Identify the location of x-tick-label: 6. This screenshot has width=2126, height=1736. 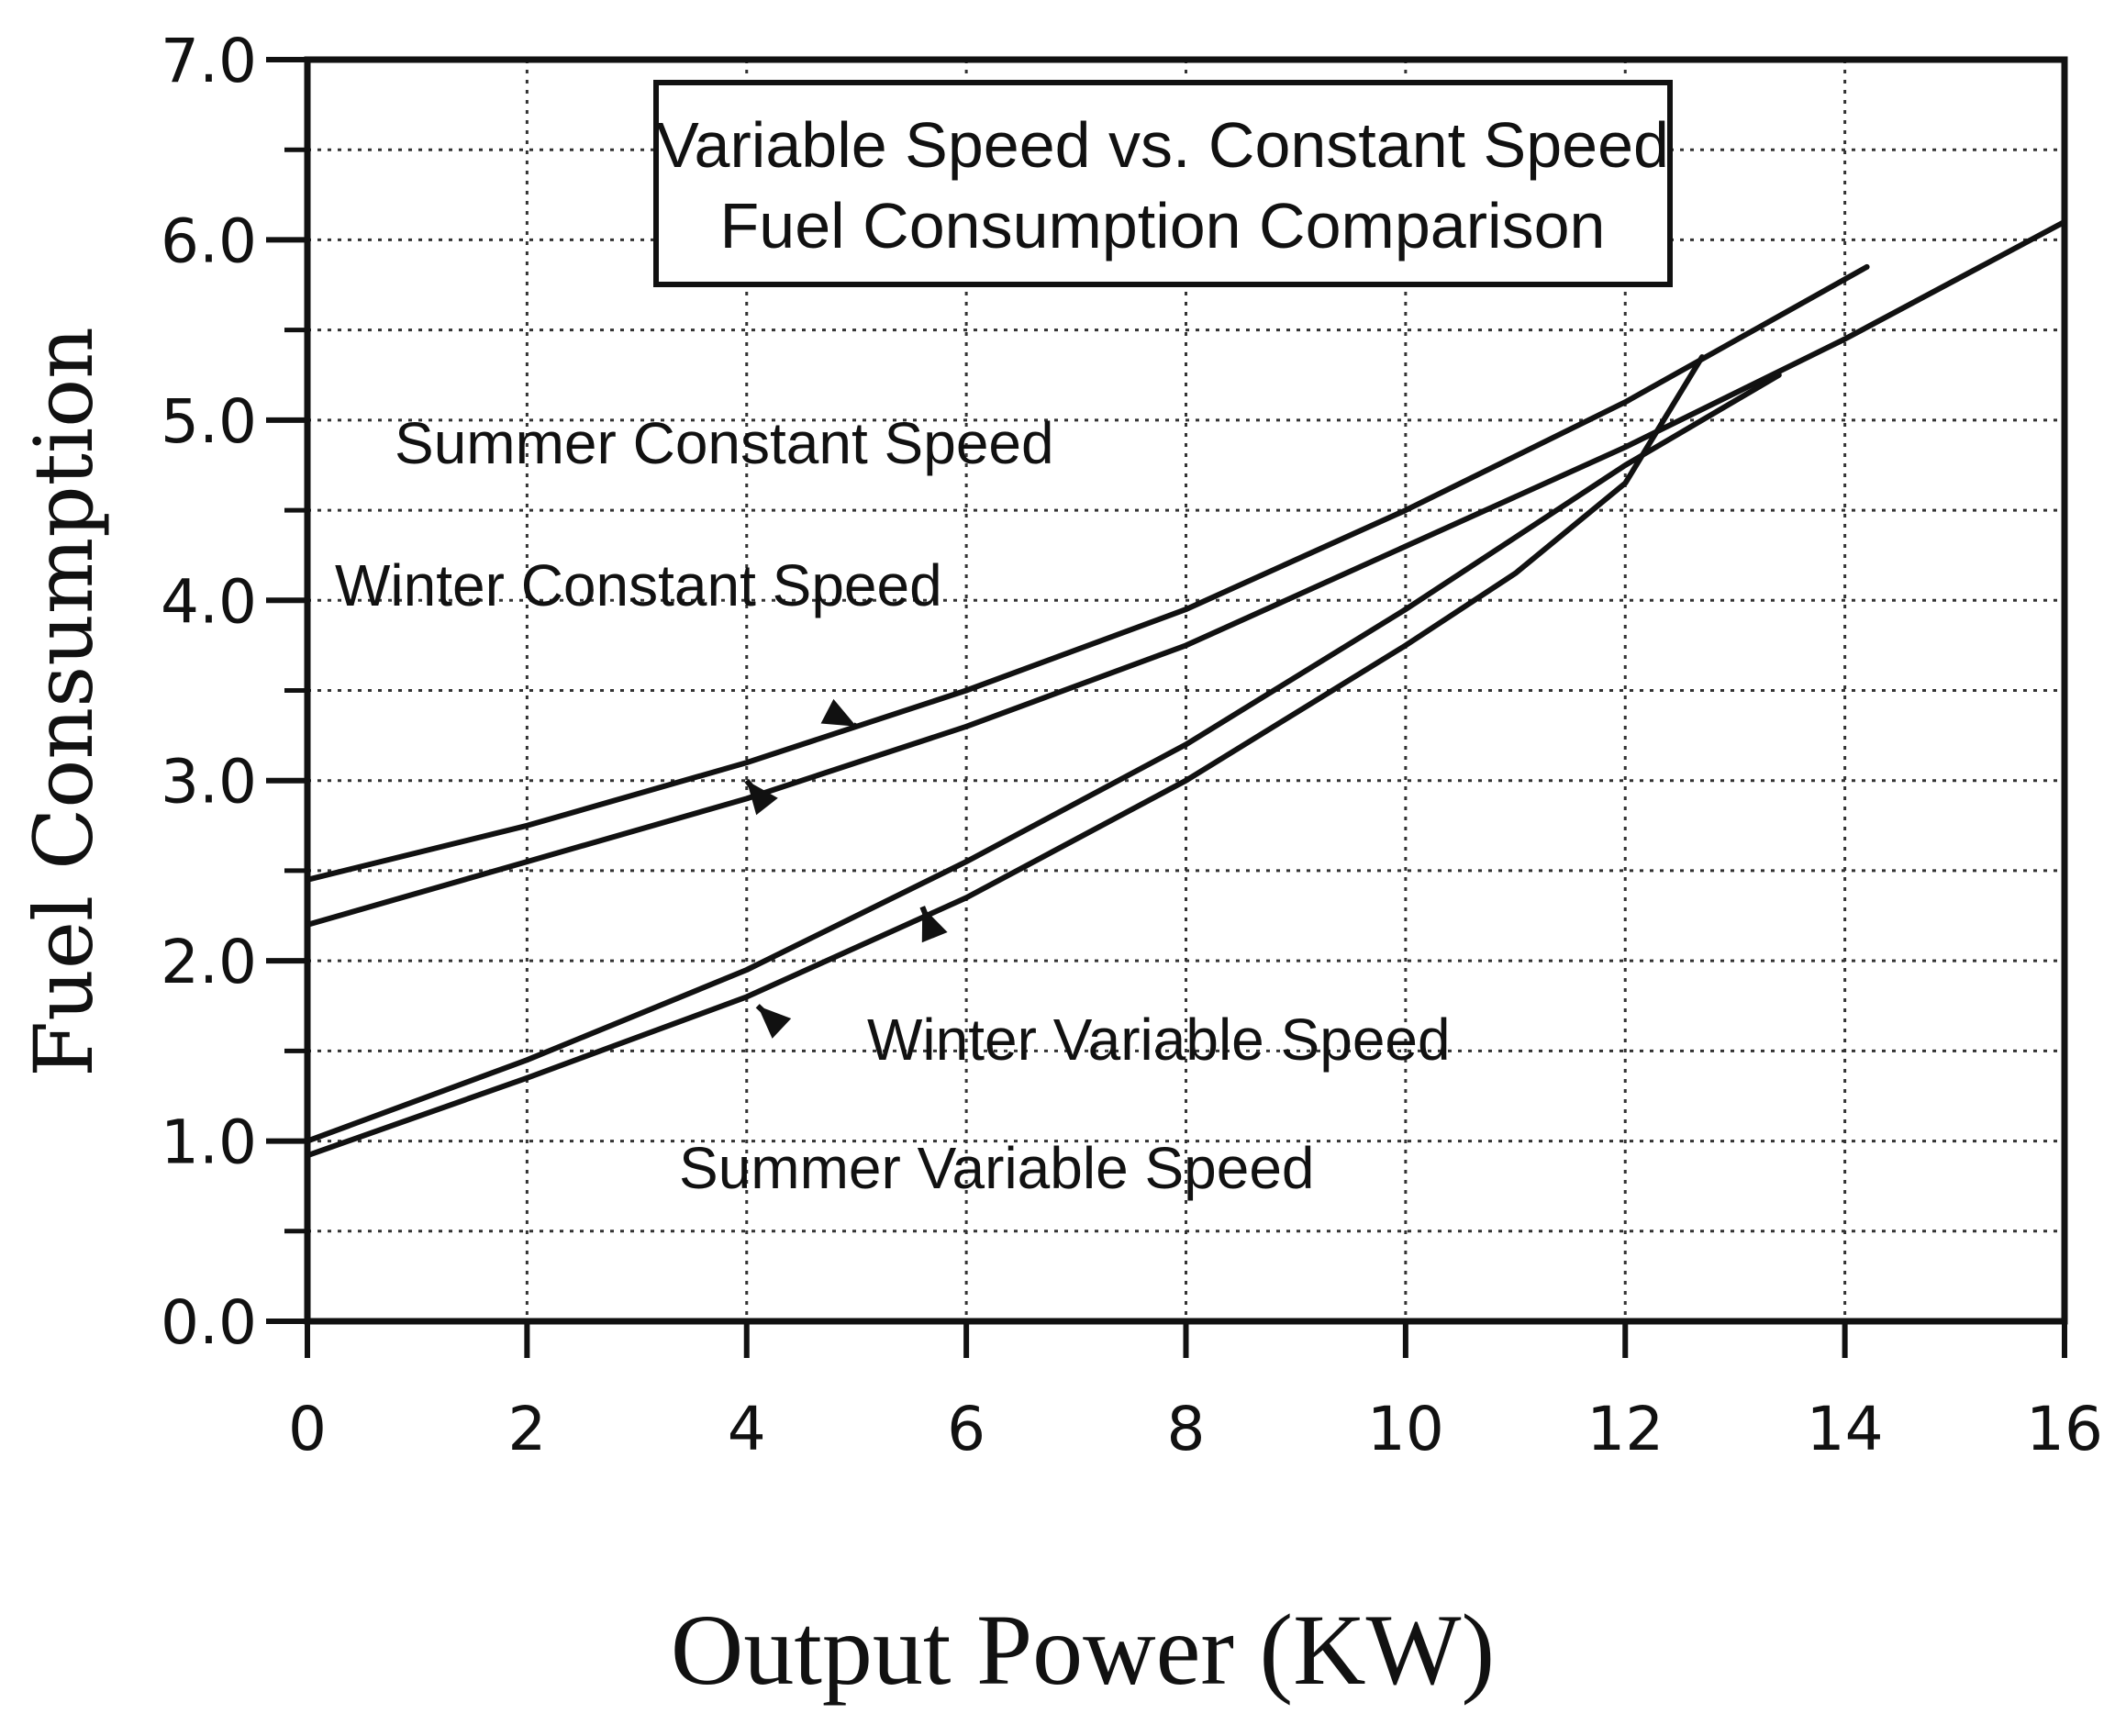
(966, 1429).